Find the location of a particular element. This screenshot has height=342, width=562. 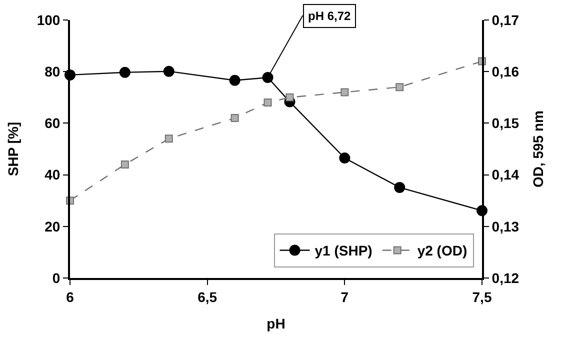

y2-tick-label: 0,16 is located at coordinates (506, 72).